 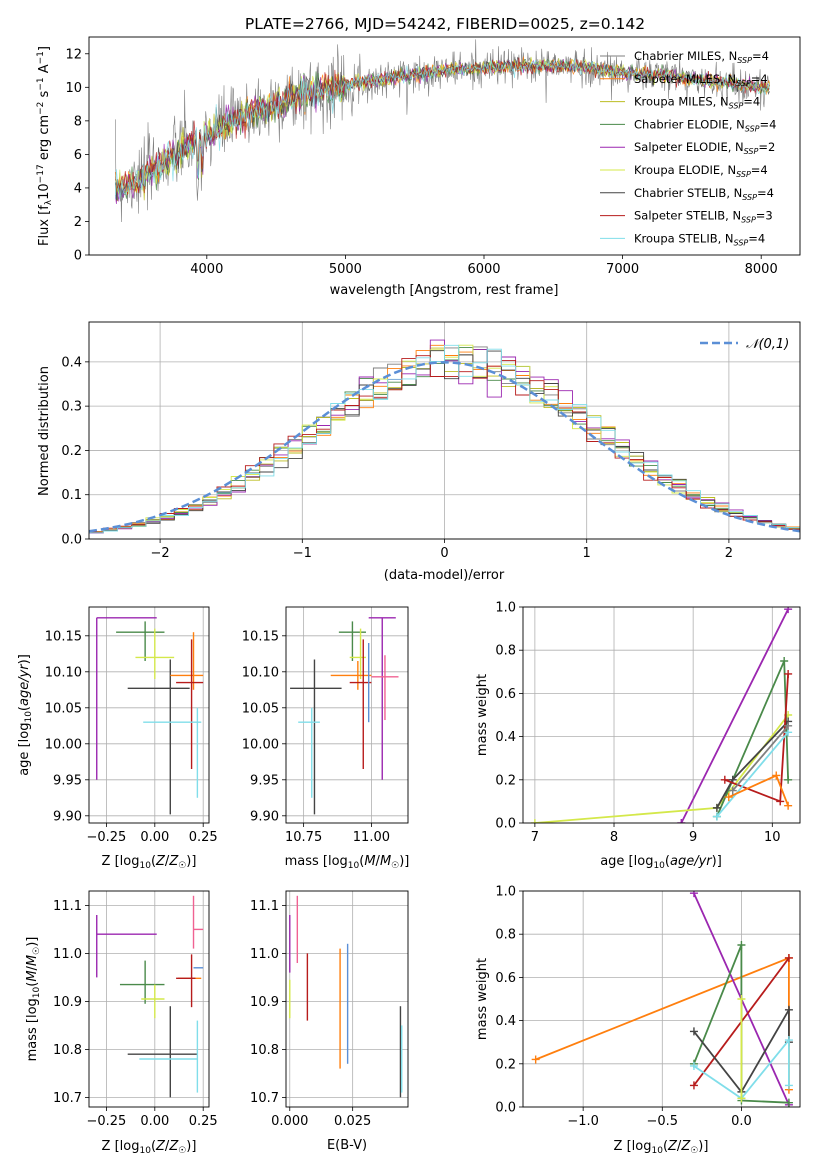 What do you see at coordinates (260, 636) in the screenshot?
I see `y-tick-label: 10.15` at bounding box center [260, 636].